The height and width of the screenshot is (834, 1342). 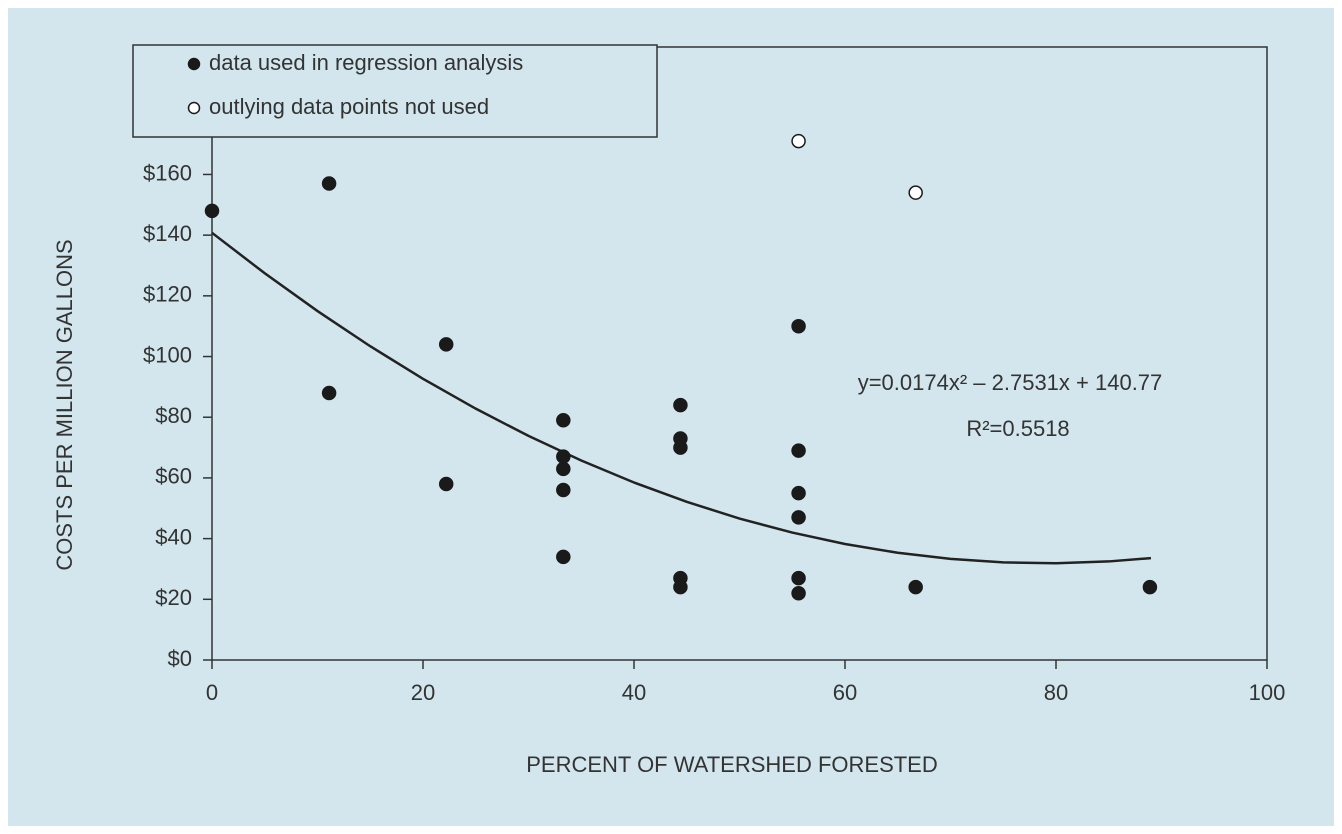 I want to click on y-tick-label: $160, so click(x=167, y=172).